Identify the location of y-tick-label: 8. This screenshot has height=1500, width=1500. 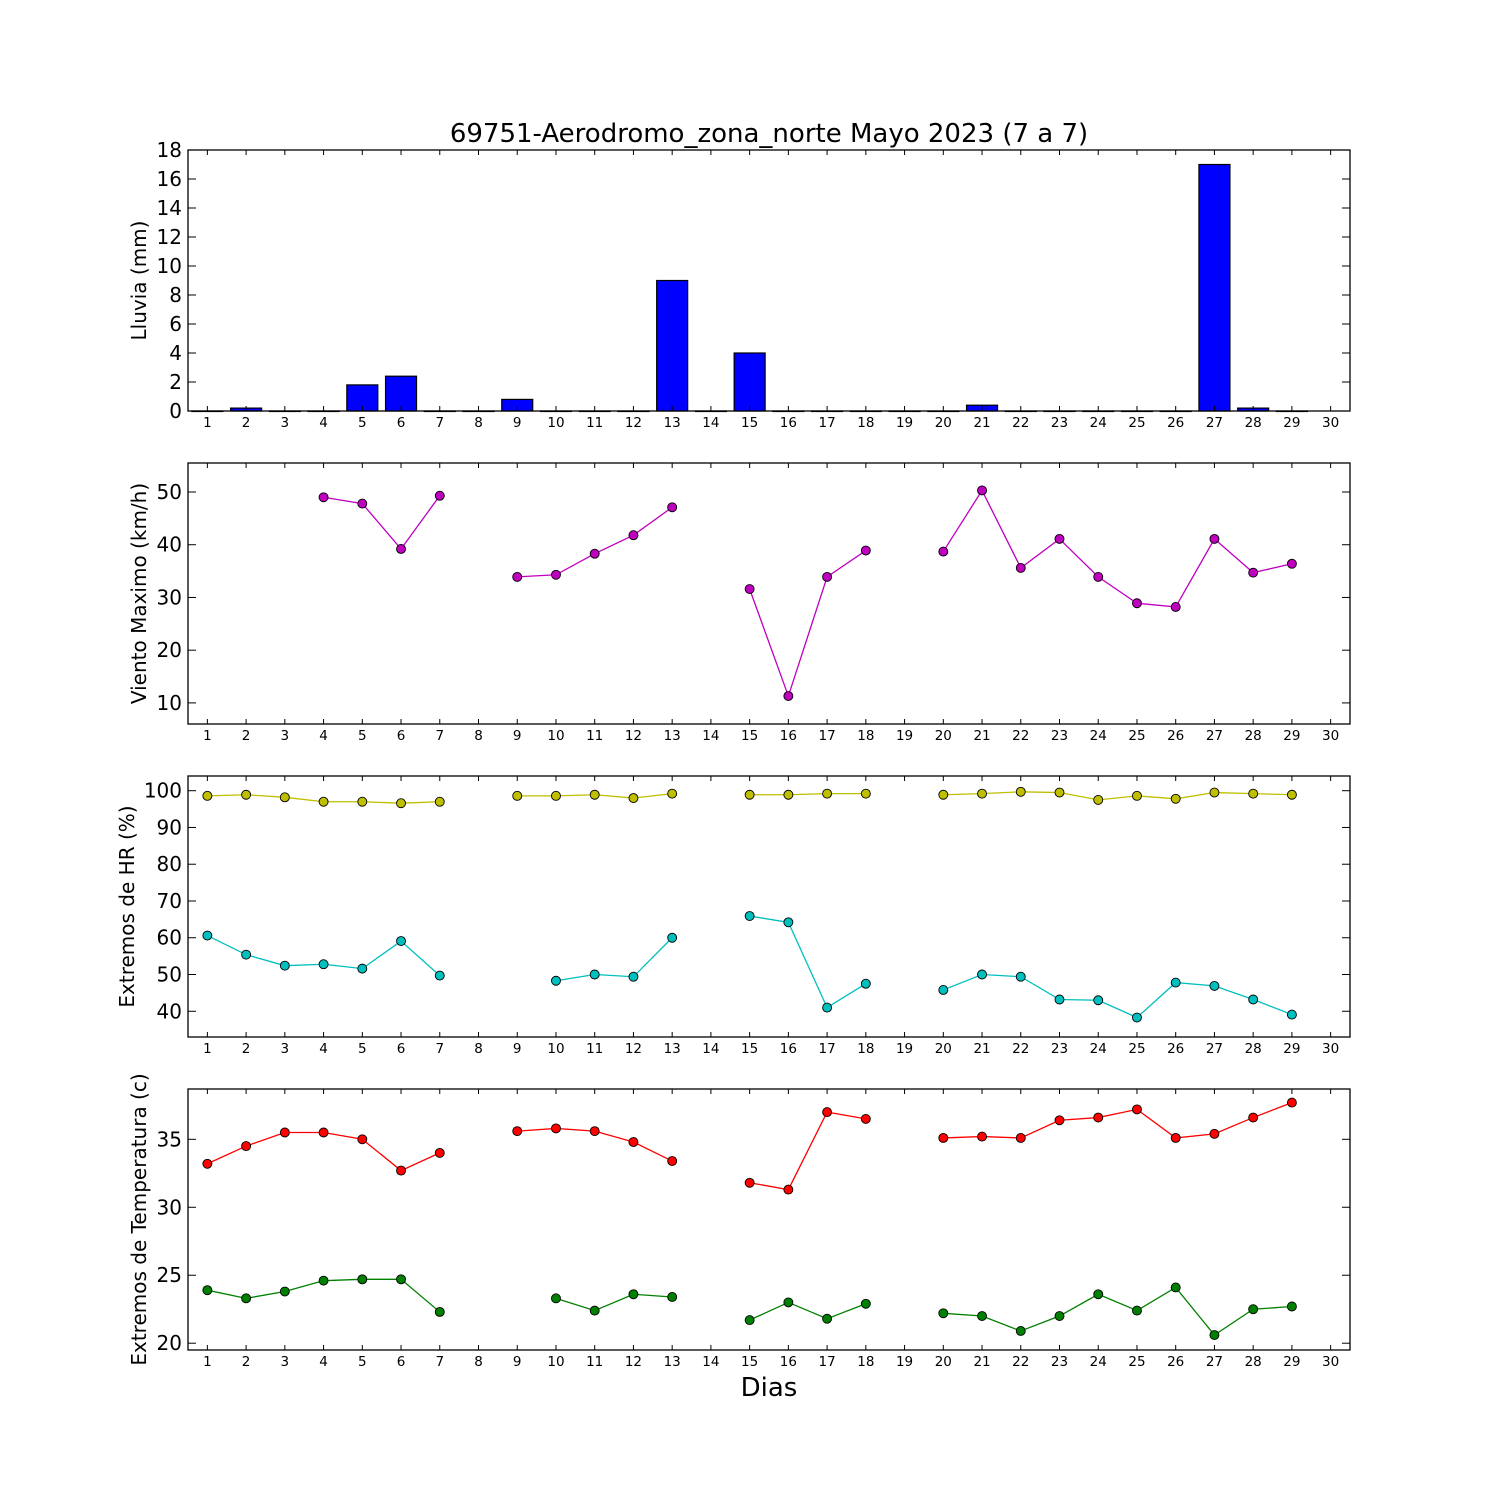
(175, 295).